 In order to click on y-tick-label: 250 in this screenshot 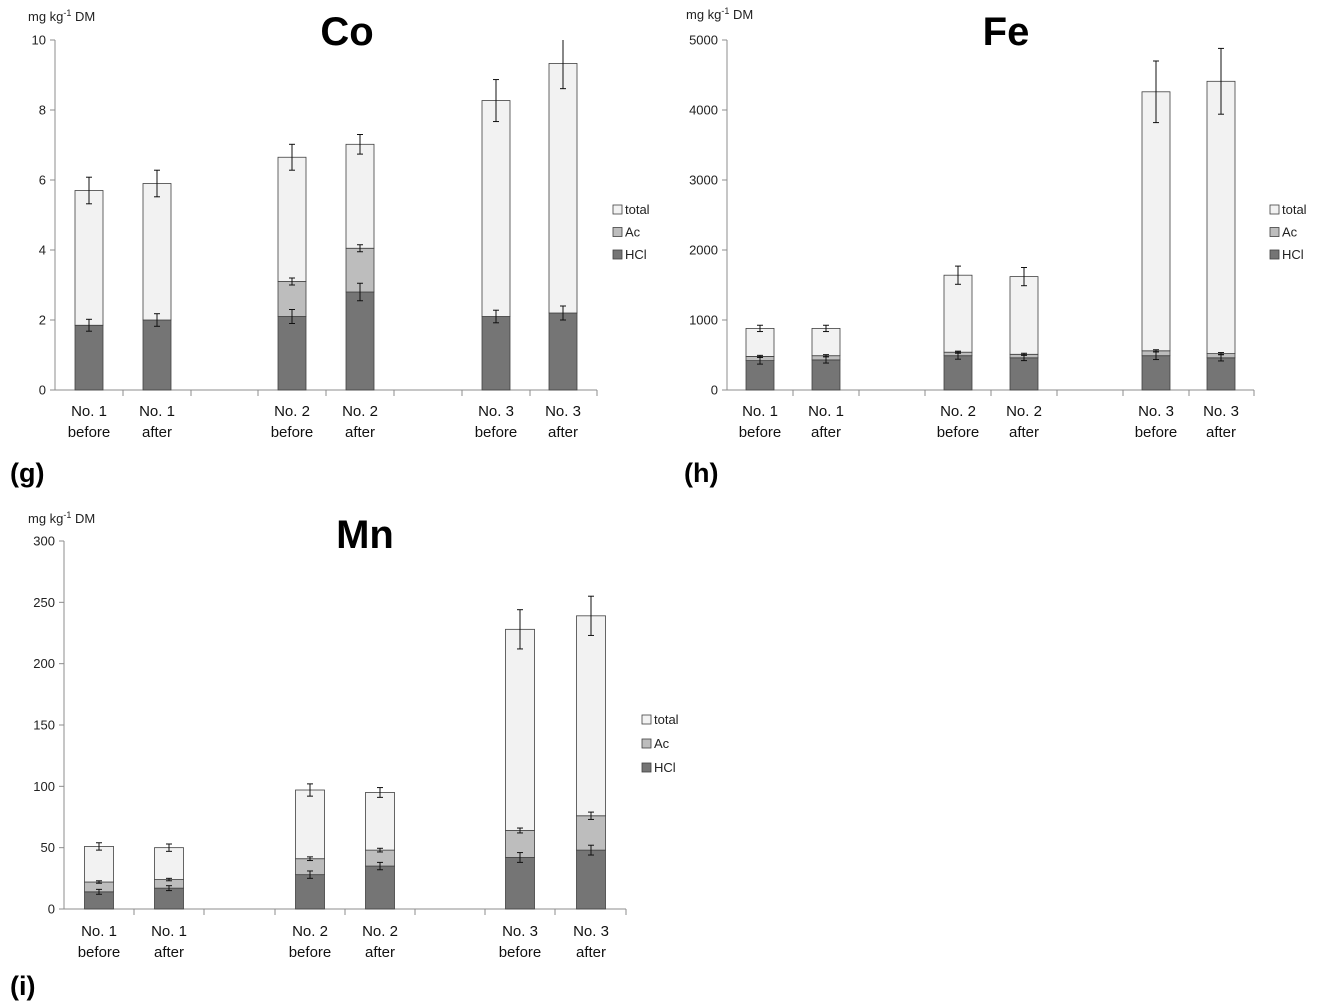, I will do `click(44, 602)`.